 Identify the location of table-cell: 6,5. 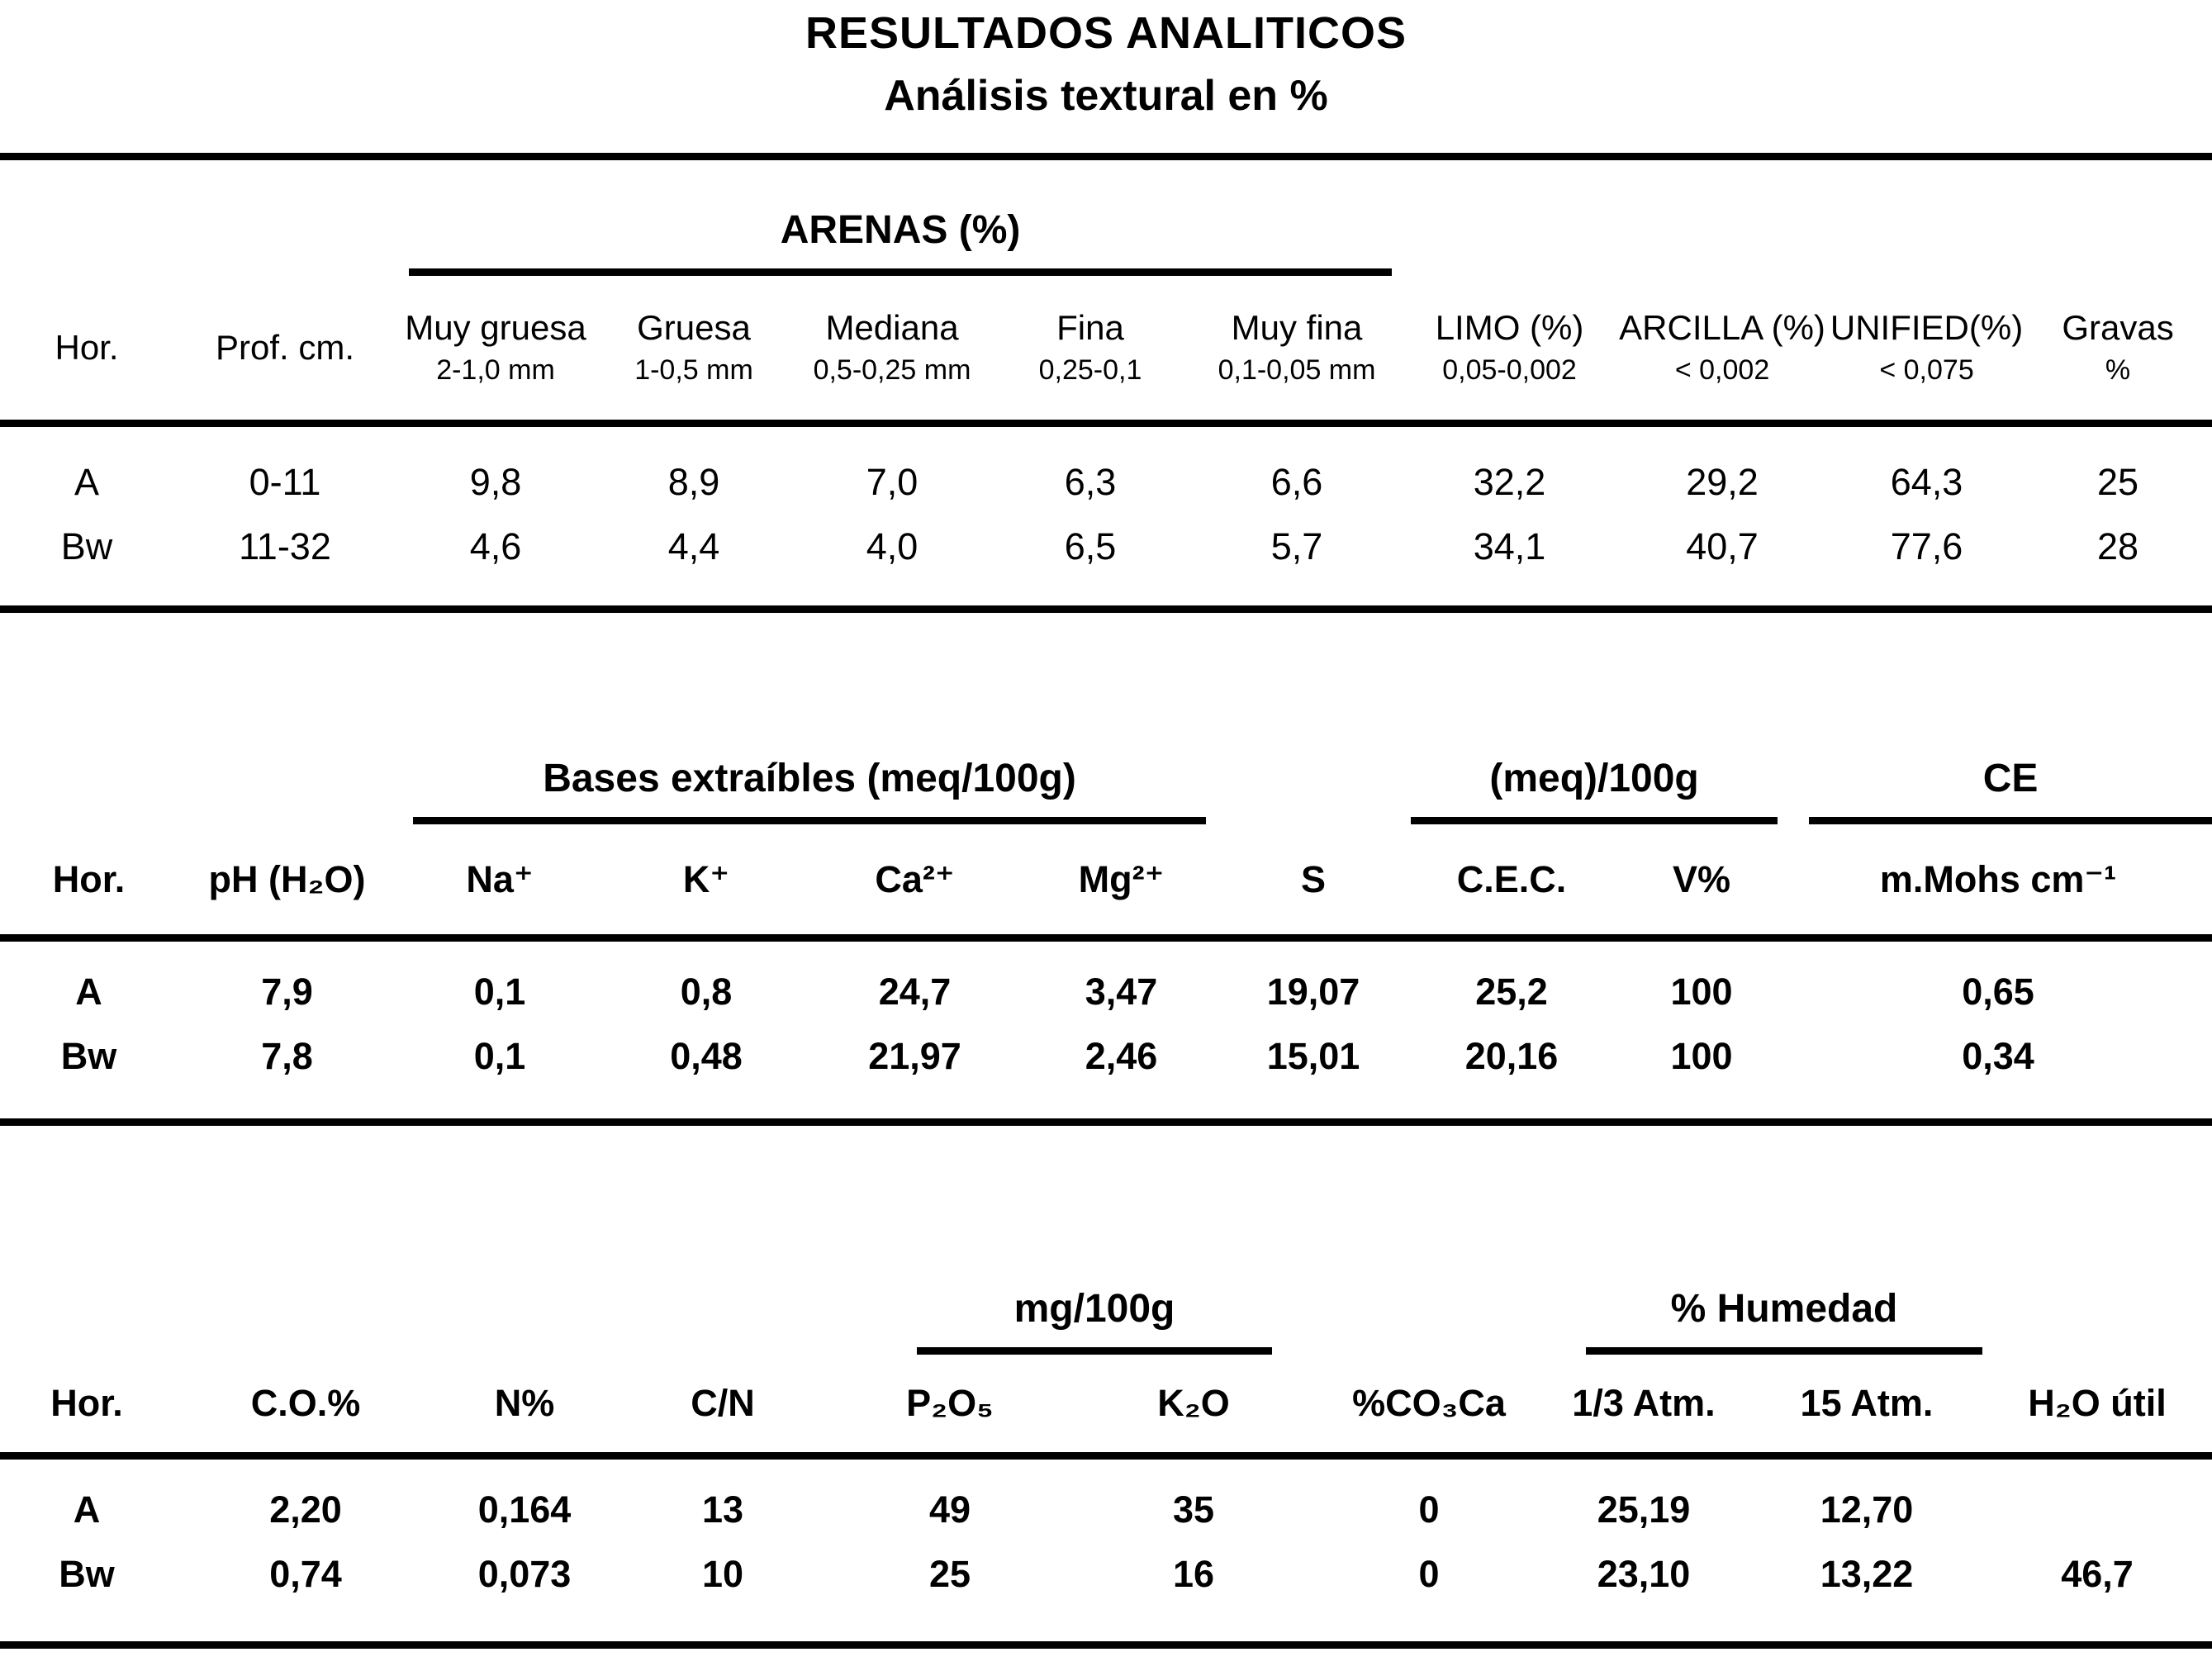
(1090, 546).